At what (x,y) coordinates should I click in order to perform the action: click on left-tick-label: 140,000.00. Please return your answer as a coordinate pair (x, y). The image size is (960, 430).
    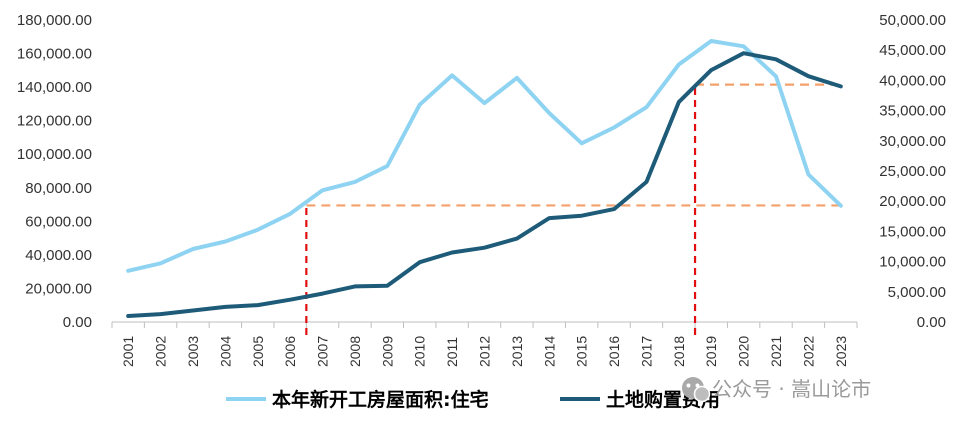
    Looking at the image, I should click on (54, 87).